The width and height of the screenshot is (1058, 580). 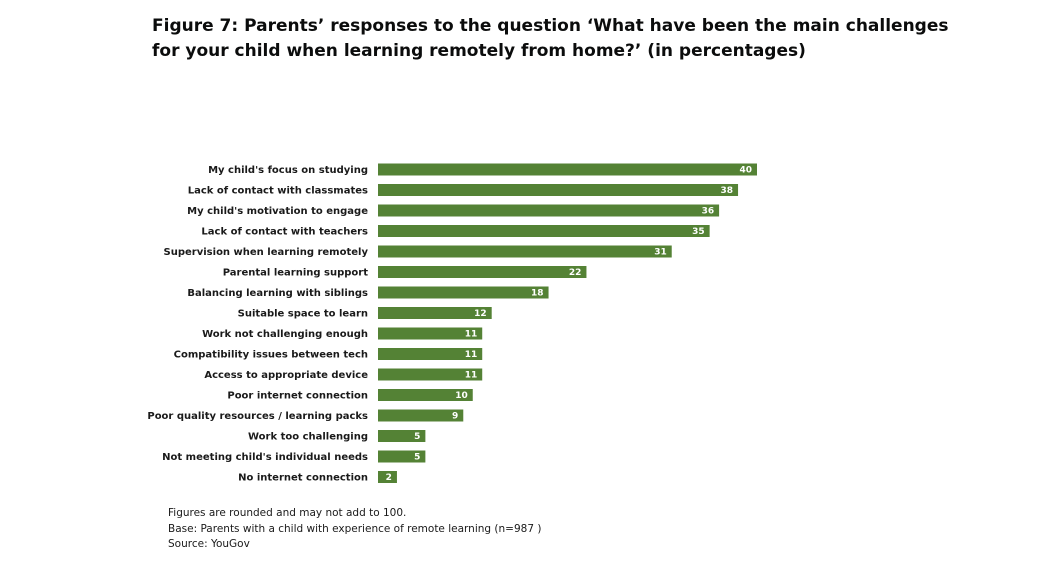 What do you see at coordinates (461, 396) in the screenshot?
I see `value-label: 10` at bounding box center [461, 396].